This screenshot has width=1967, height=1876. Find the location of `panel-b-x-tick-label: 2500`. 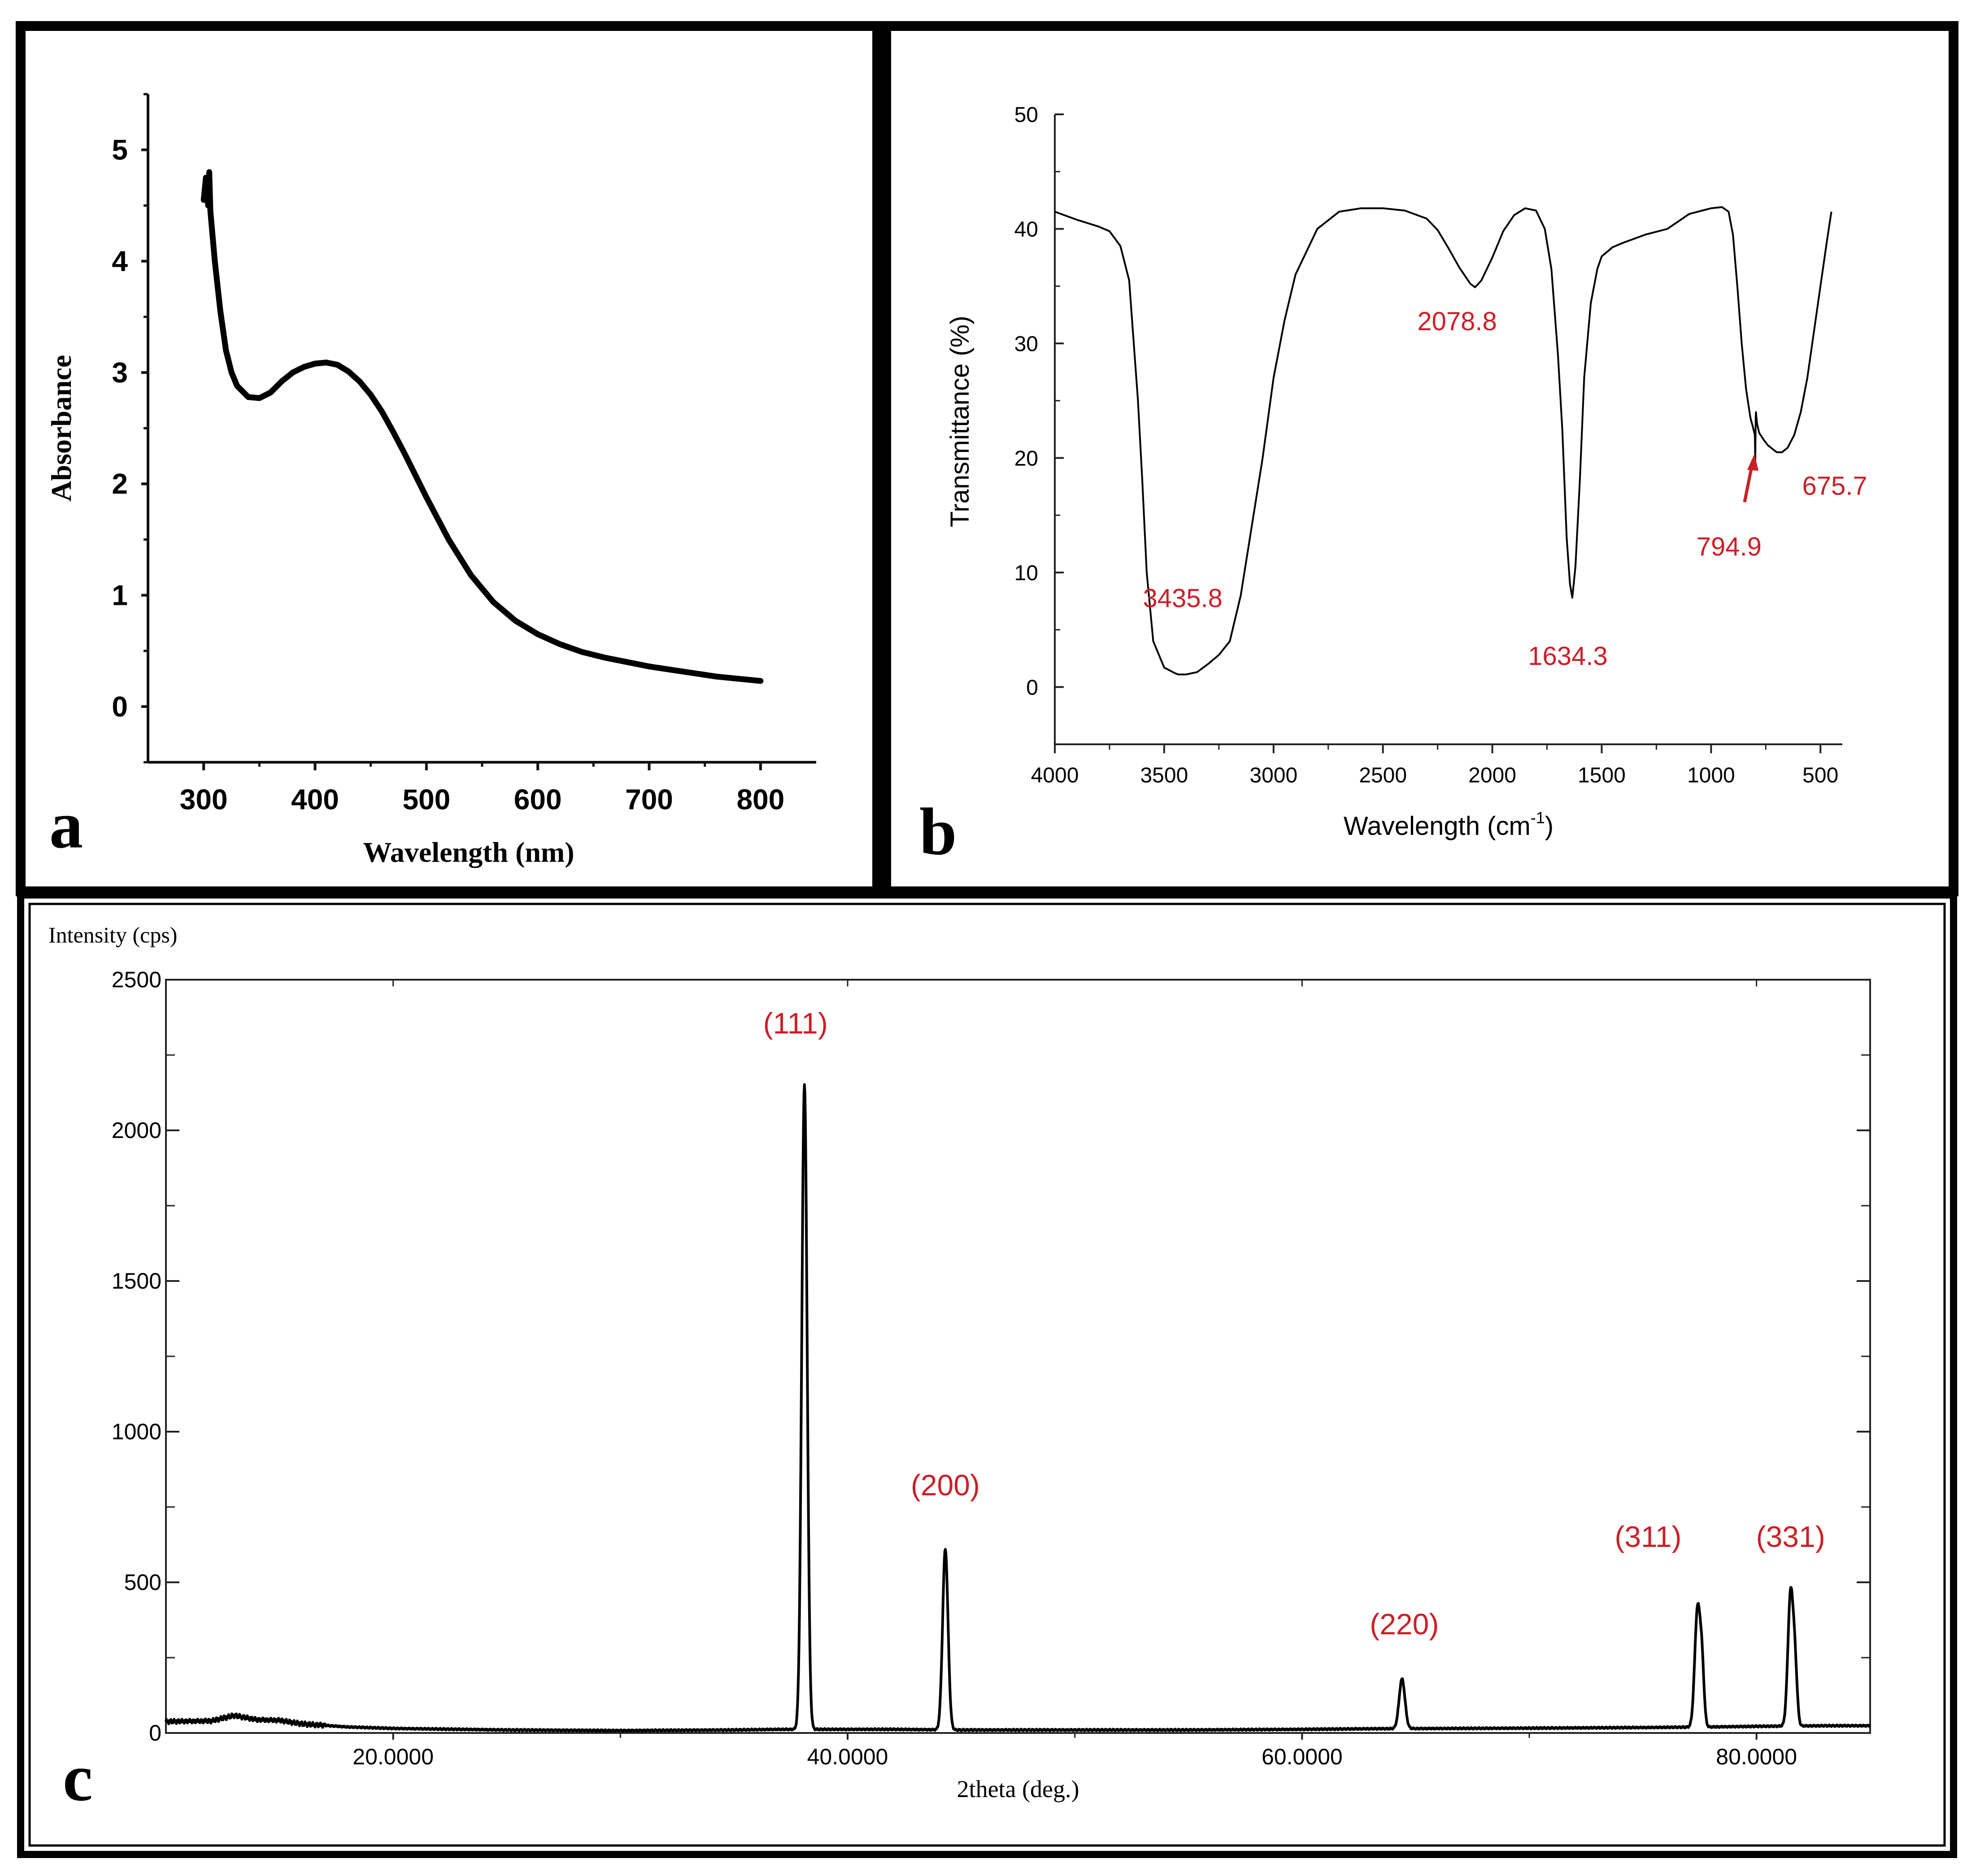

panel-b-x-tick-label: 2500 is located at coordinates (1383, 776).